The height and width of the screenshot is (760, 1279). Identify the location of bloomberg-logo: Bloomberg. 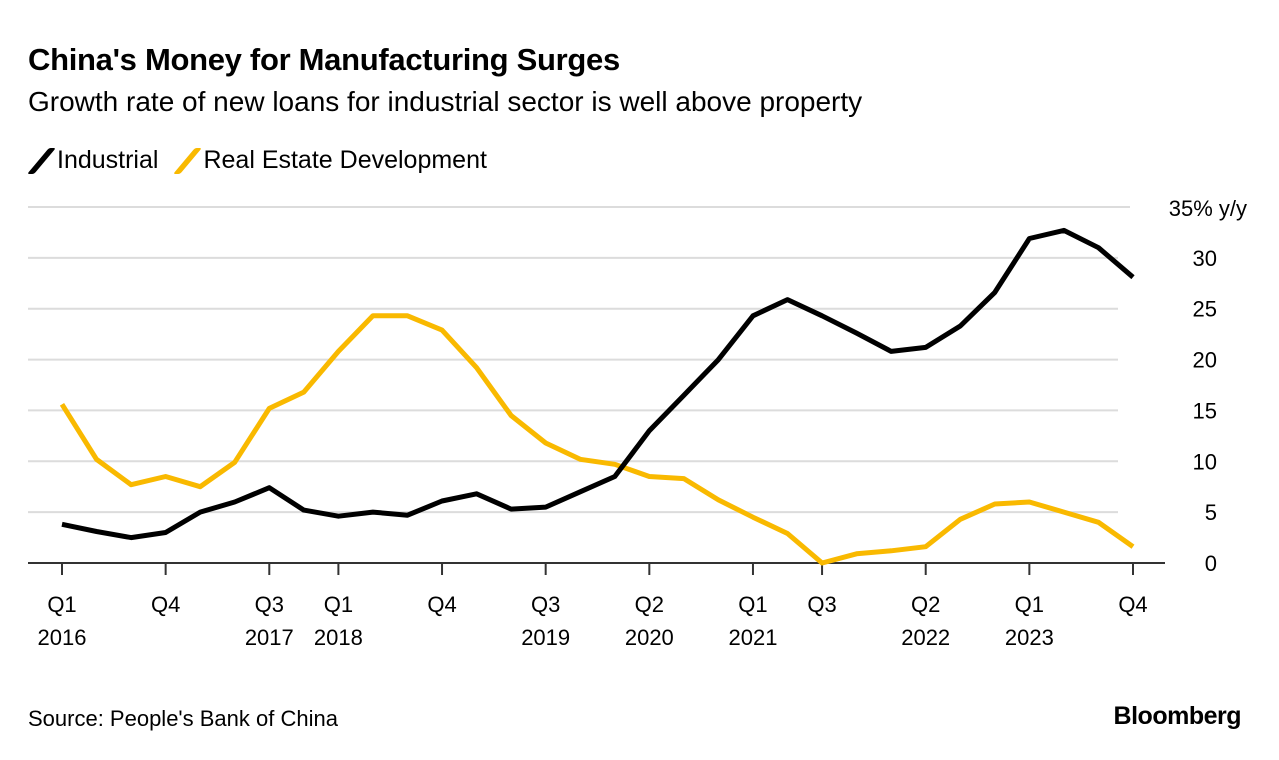
(1177, 716).